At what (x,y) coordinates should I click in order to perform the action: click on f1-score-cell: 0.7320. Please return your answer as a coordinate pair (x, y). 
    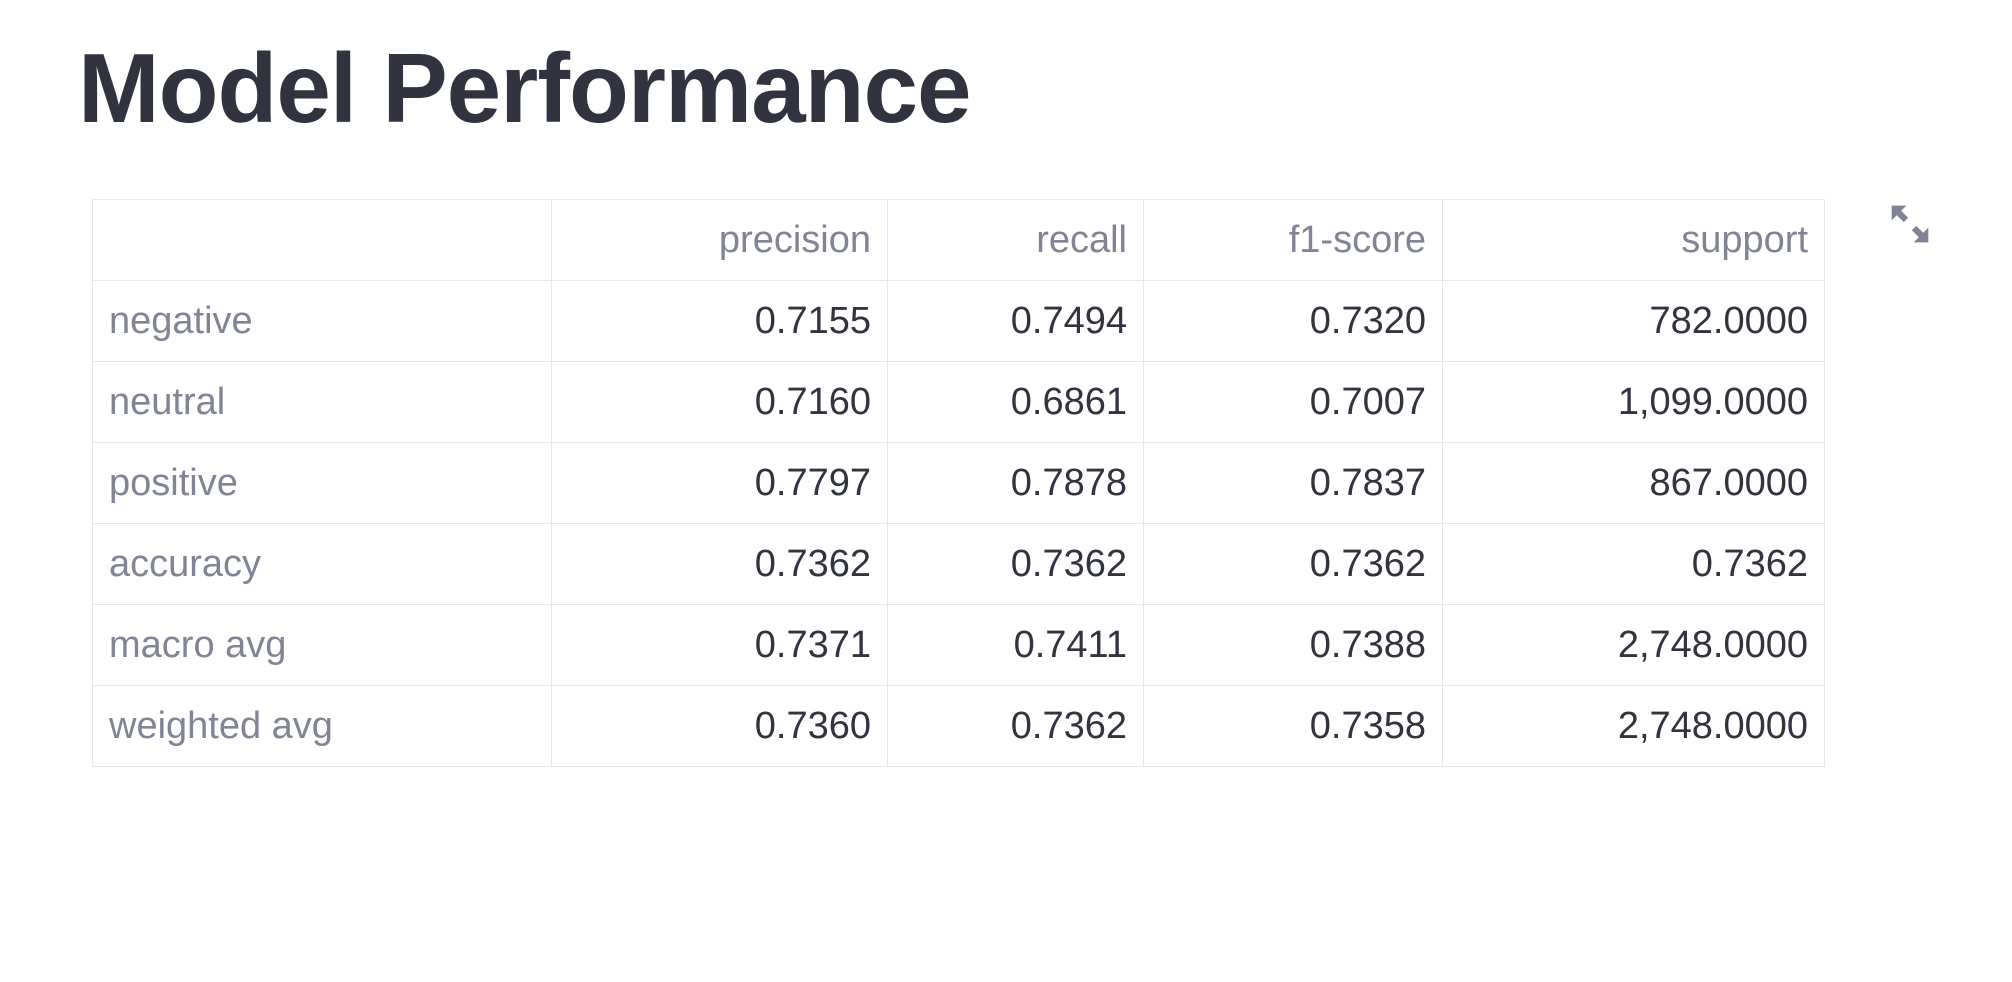
    Looking at the image, I should click on (1293, 321).